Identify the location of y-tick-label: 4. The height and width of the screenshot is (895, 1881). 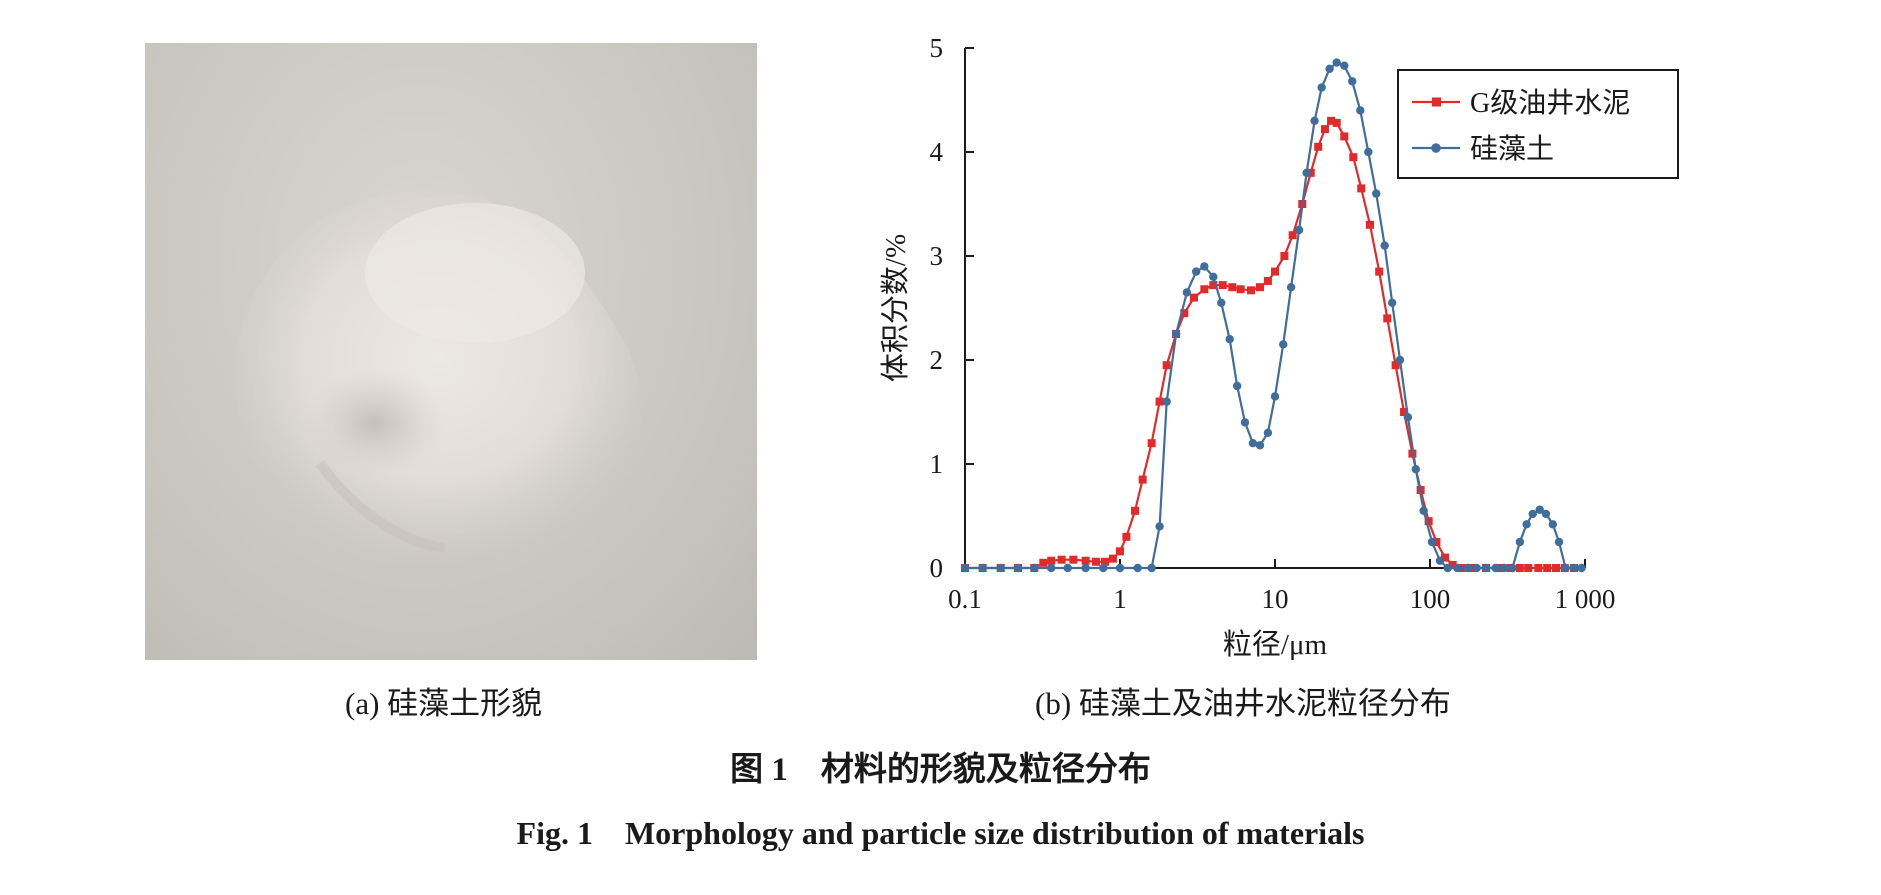
(937, 152).